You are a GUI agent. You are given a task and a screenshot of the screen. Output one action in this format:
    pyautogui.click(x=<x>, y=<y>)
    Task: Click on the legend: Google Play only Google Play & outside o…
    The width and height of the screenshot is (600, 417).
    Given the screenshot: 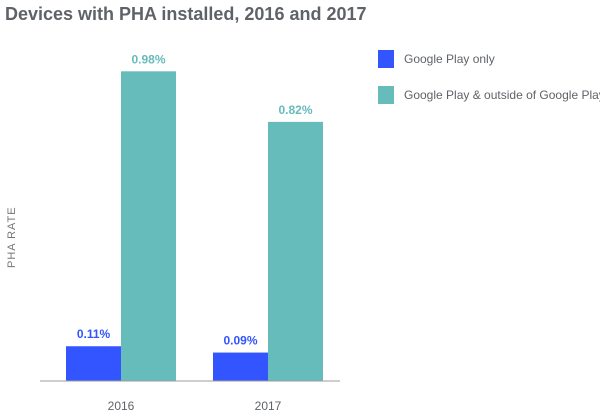 What is the action you would take?
    pyautogui.click(x=489, y=86)
    